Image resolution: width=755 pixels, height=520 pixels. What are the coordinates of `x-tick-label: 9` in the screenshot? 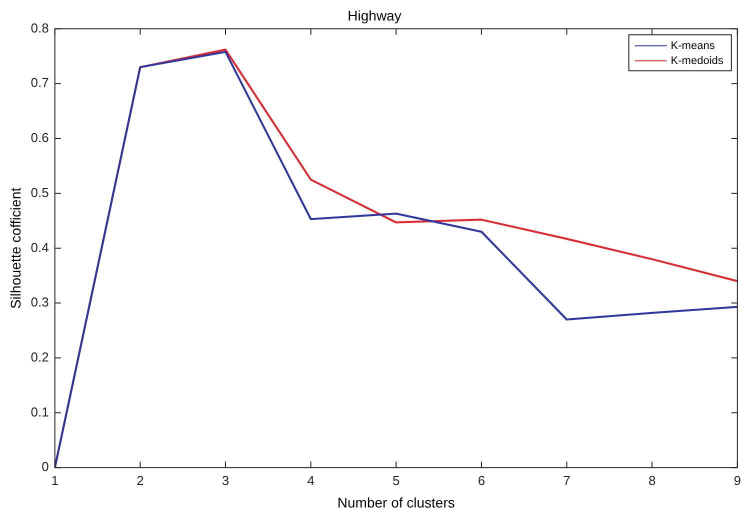 It's located at (737, 480).